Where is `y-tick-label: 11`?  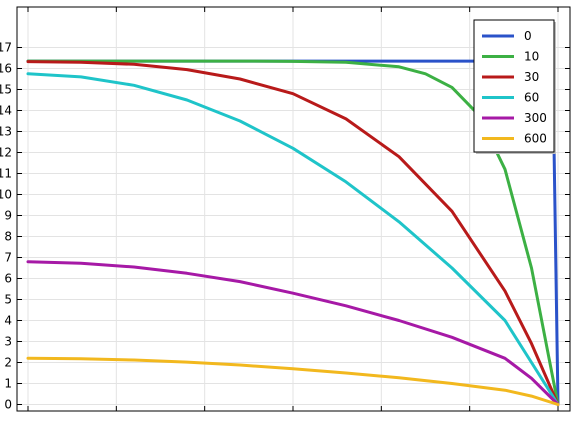 y-tick-label: 11 is located at coordinates (6, 174).